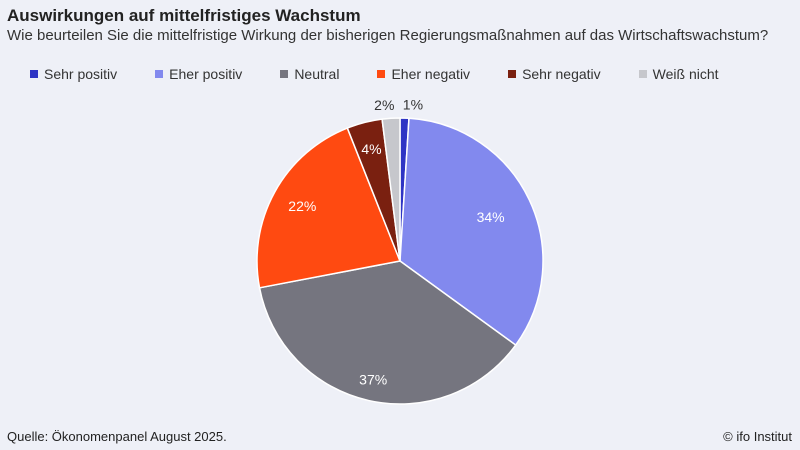  What do you see at coordinates (685, 74) in the screenshot?
I see `legend-label: Weiß nicht` at bounding box center [685, 74].